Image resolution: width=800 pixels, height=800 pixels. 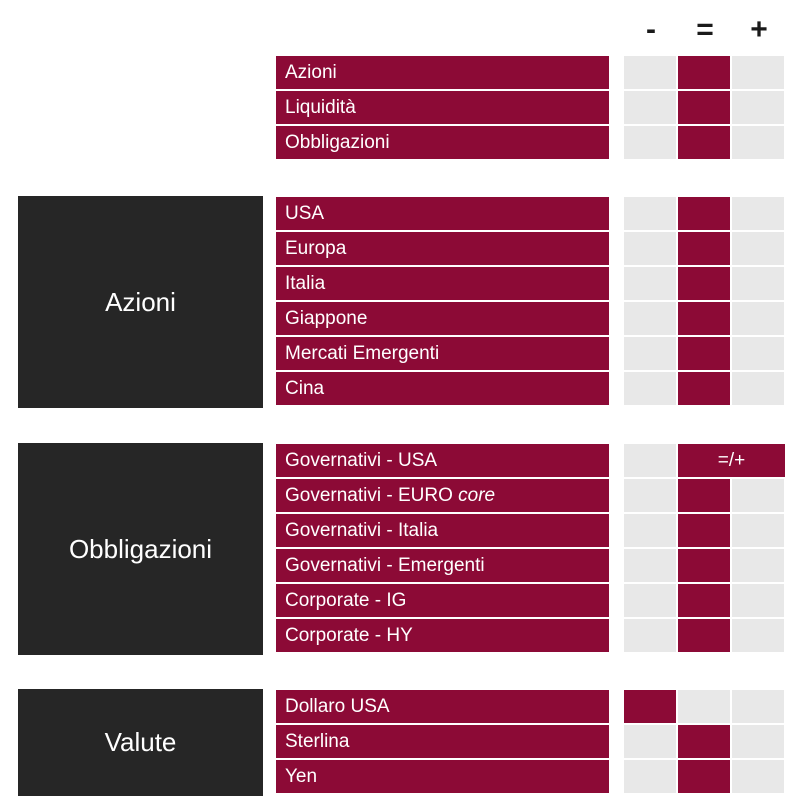 What do you see at coordinates (731, 460) in the screenshot?
I see `cell-equal-plus-selected: =/+` at bounding box center [731, 460].